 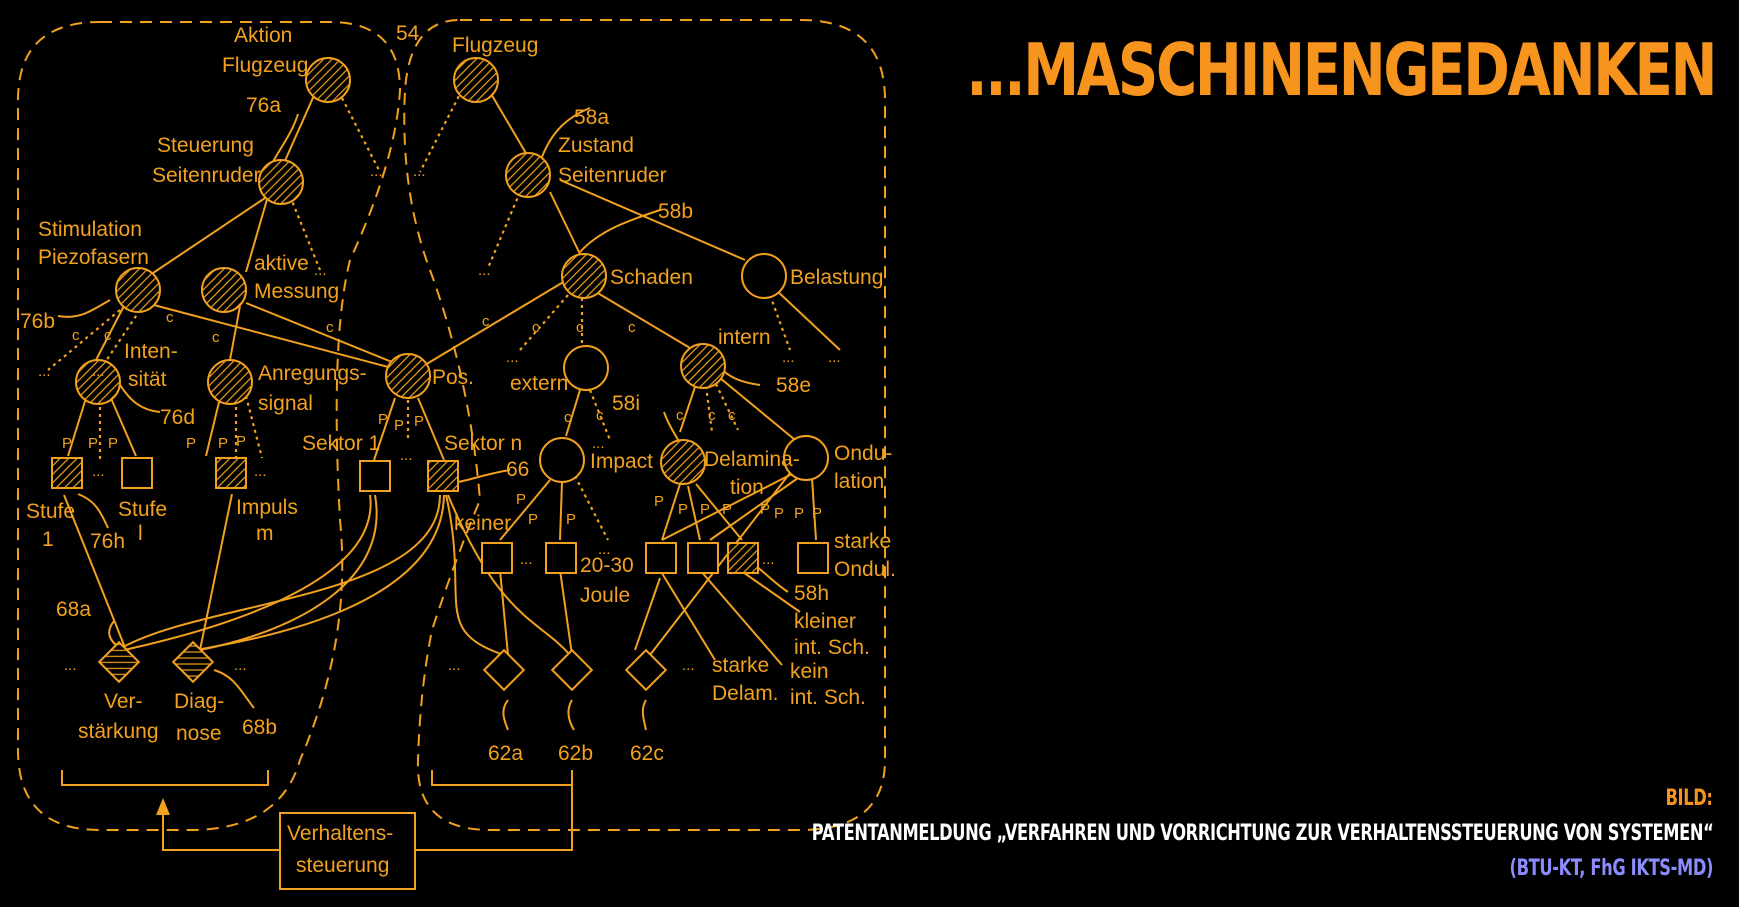 What do you see at coordinates (828, 697) in the screenshot?
I see `label-kein-b: int. Sch.` at bounding box center [828, 697].